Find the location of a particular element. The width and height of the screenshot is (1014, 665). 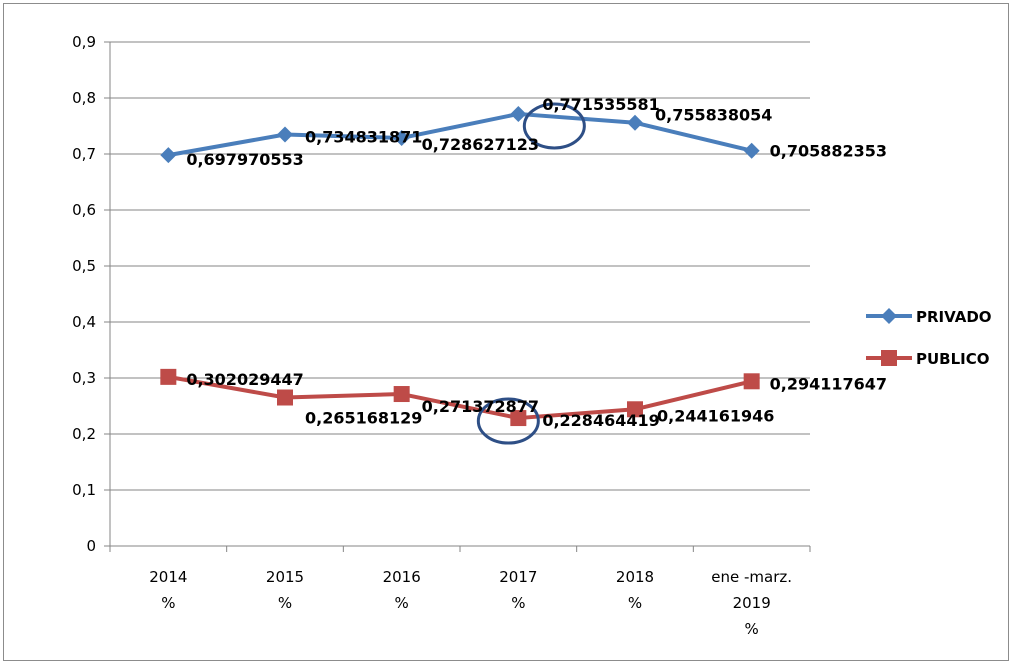

y-tick-label: 0,3 is located at coordinates (84, 378).